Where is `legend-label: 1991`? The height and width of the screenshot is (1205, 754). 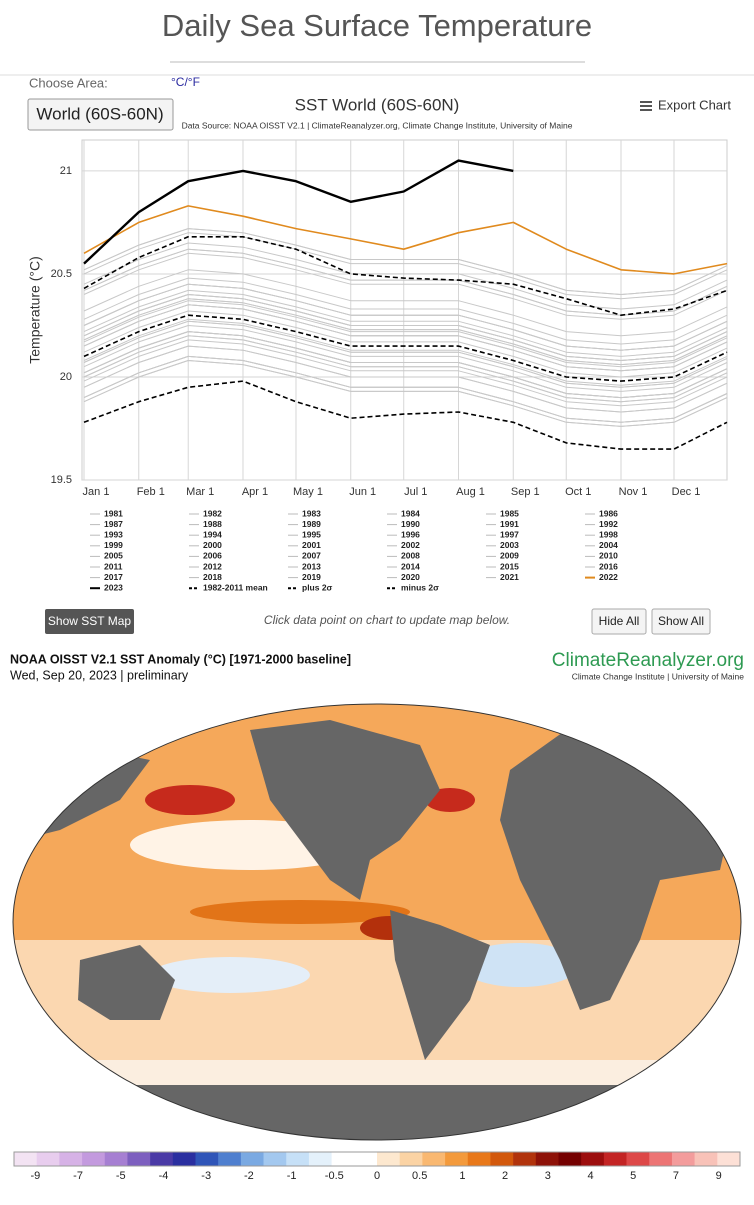 legend-label: 1991 is located at coordinates (509, 524).